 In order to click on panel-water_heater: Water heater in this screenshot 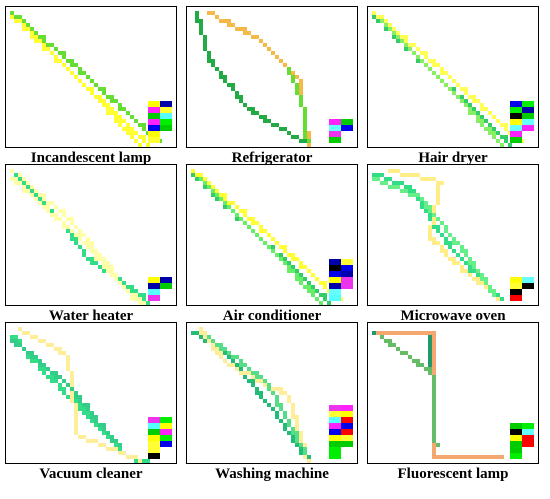, I will do `click(91, 245)`.